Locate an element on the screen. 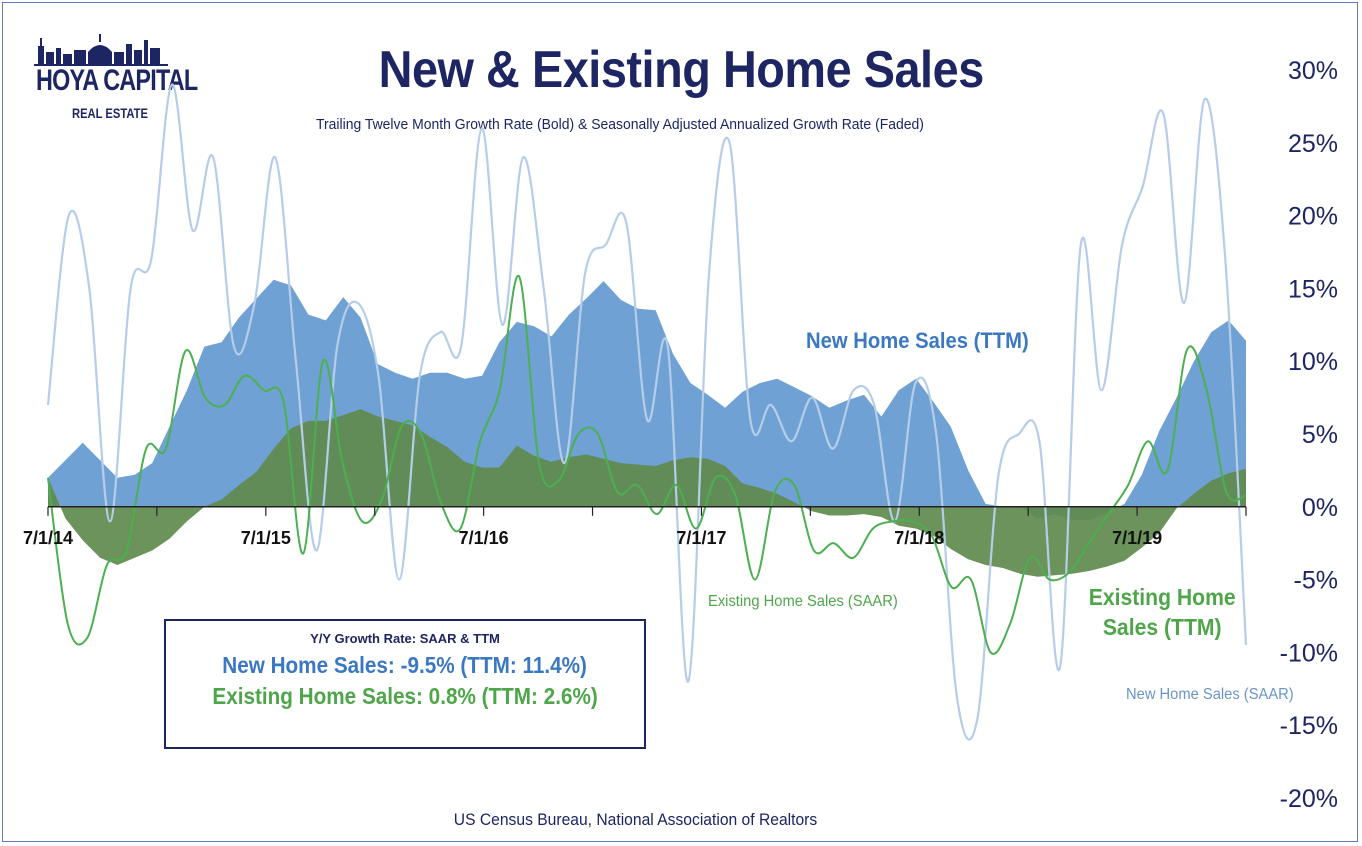 Image resolution: width=1362 pixels, height=846 pixels. y-tick-label: -20% is located at coordinates (1309, 799).